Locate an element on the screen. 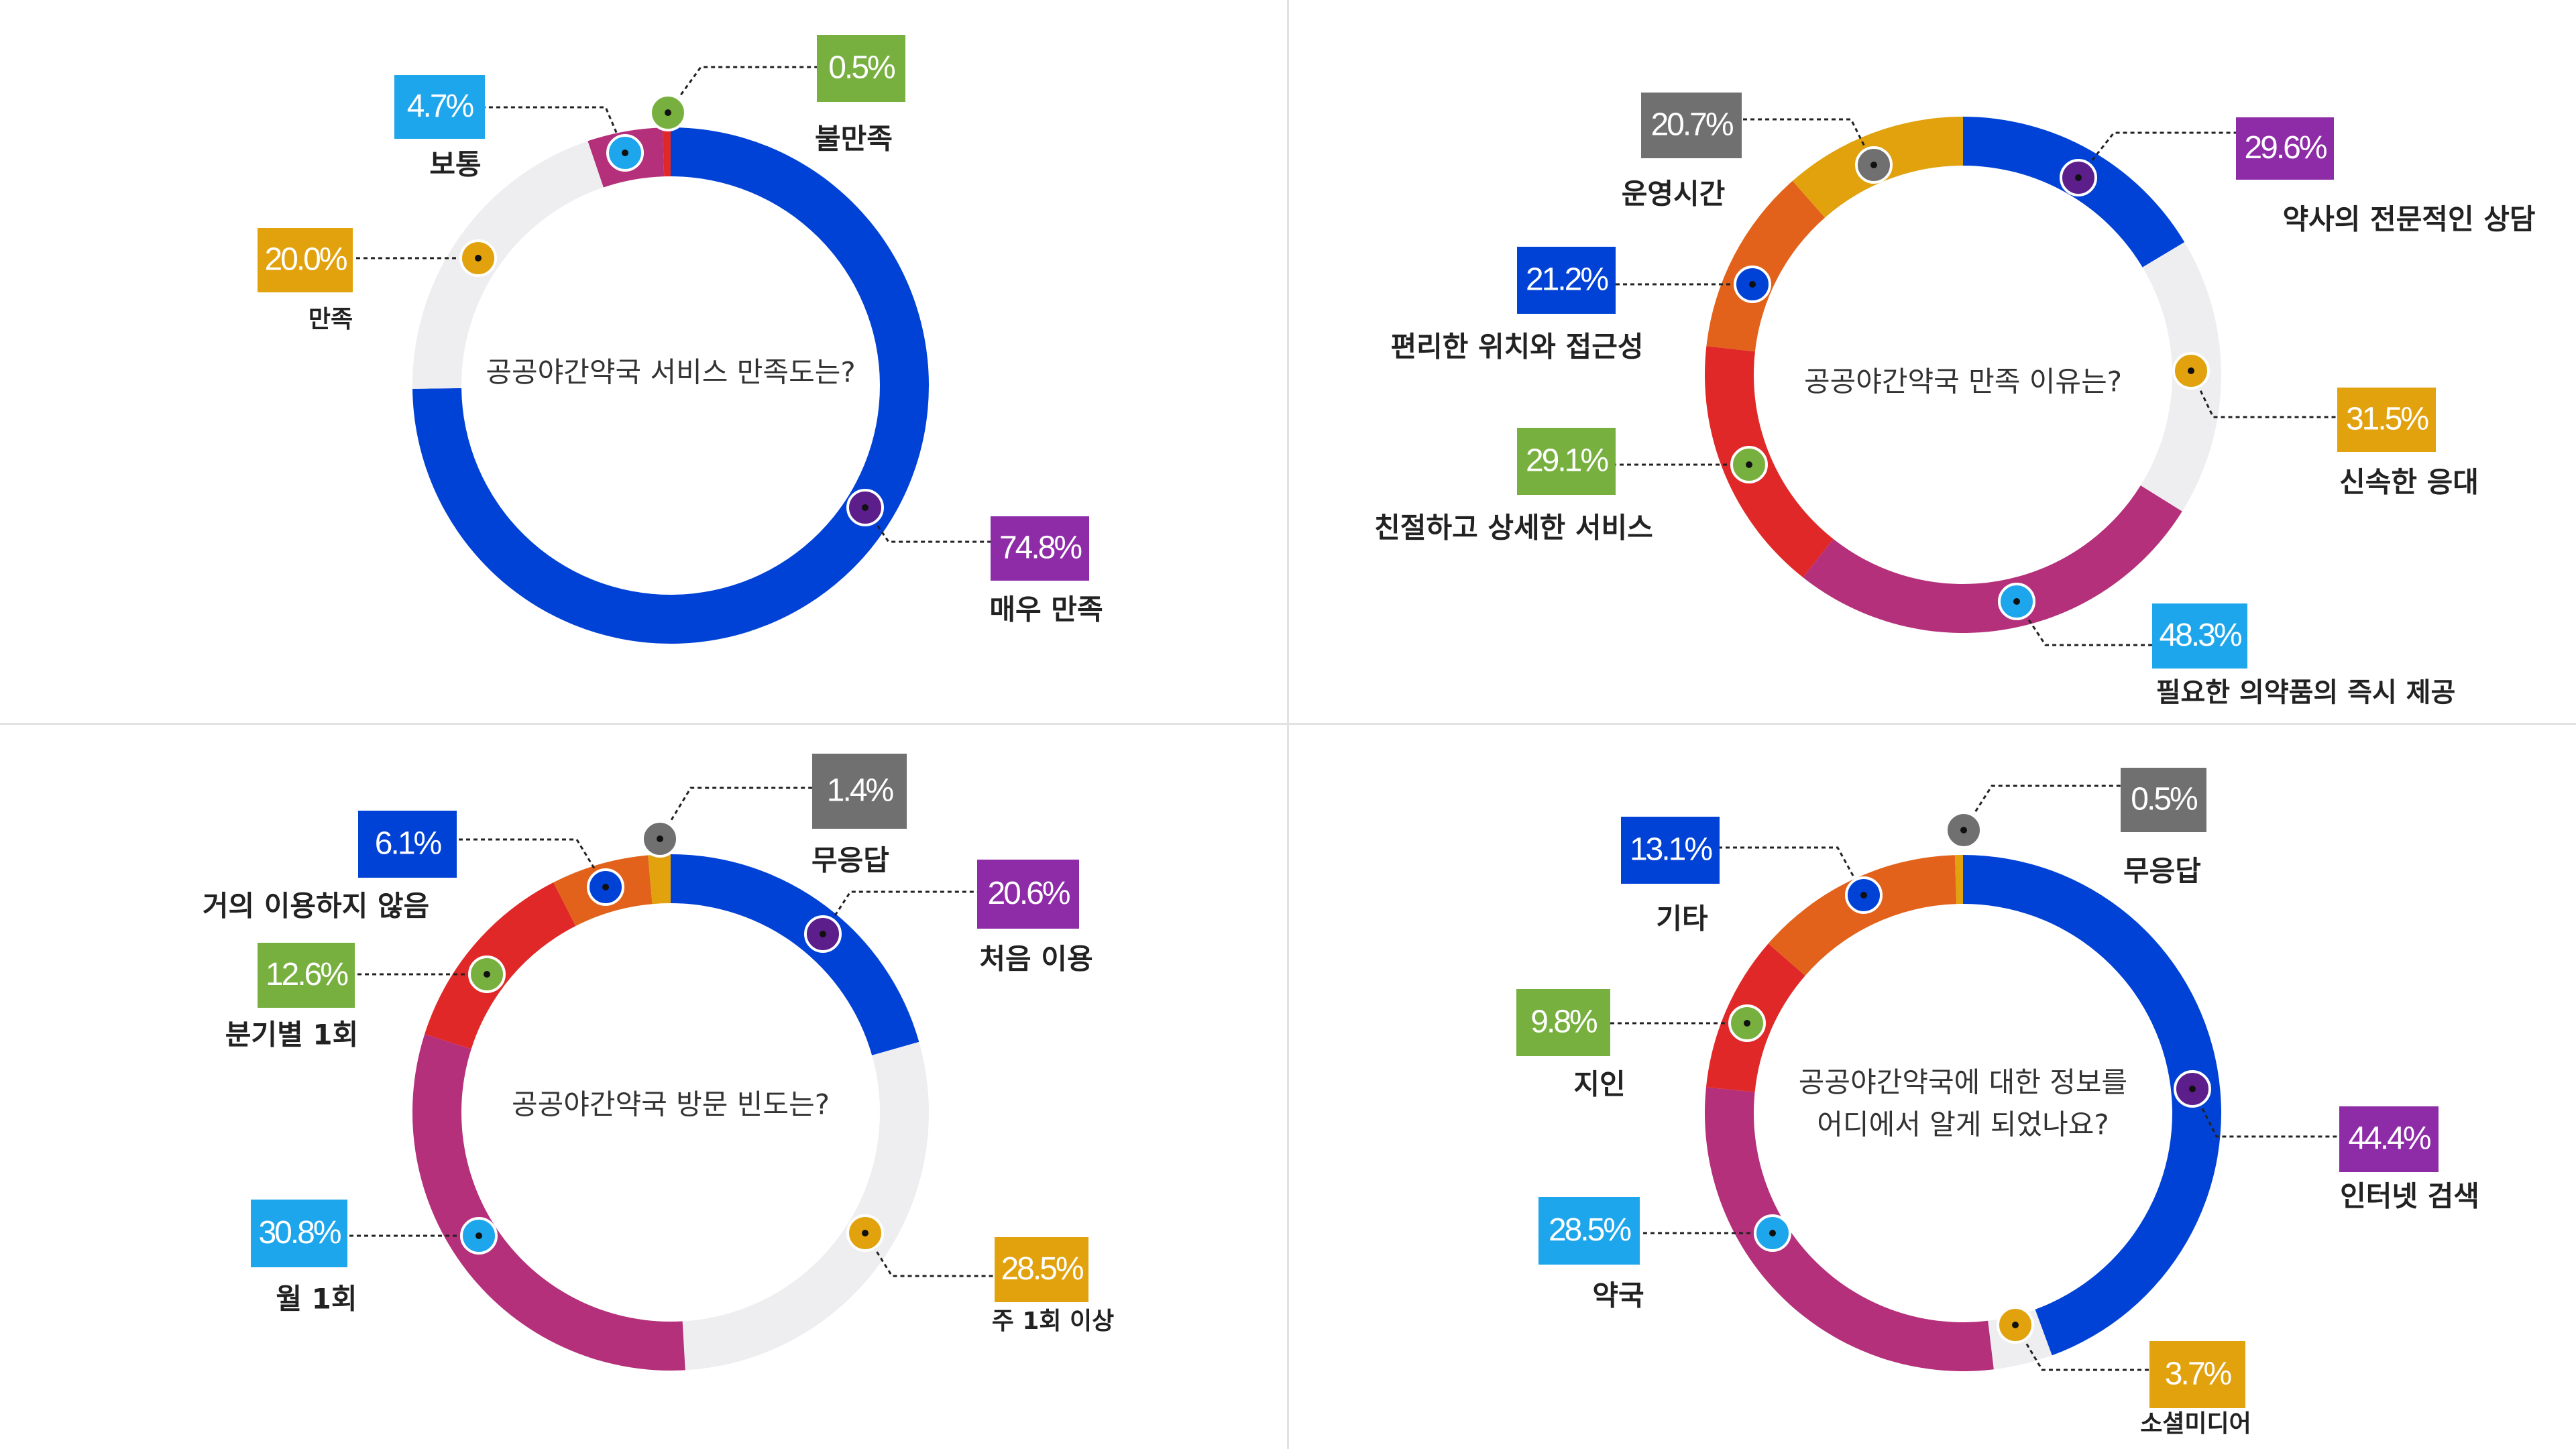  chart-title: 공공야간약국 만족 이유는? is located at coordinates (1963, 382).